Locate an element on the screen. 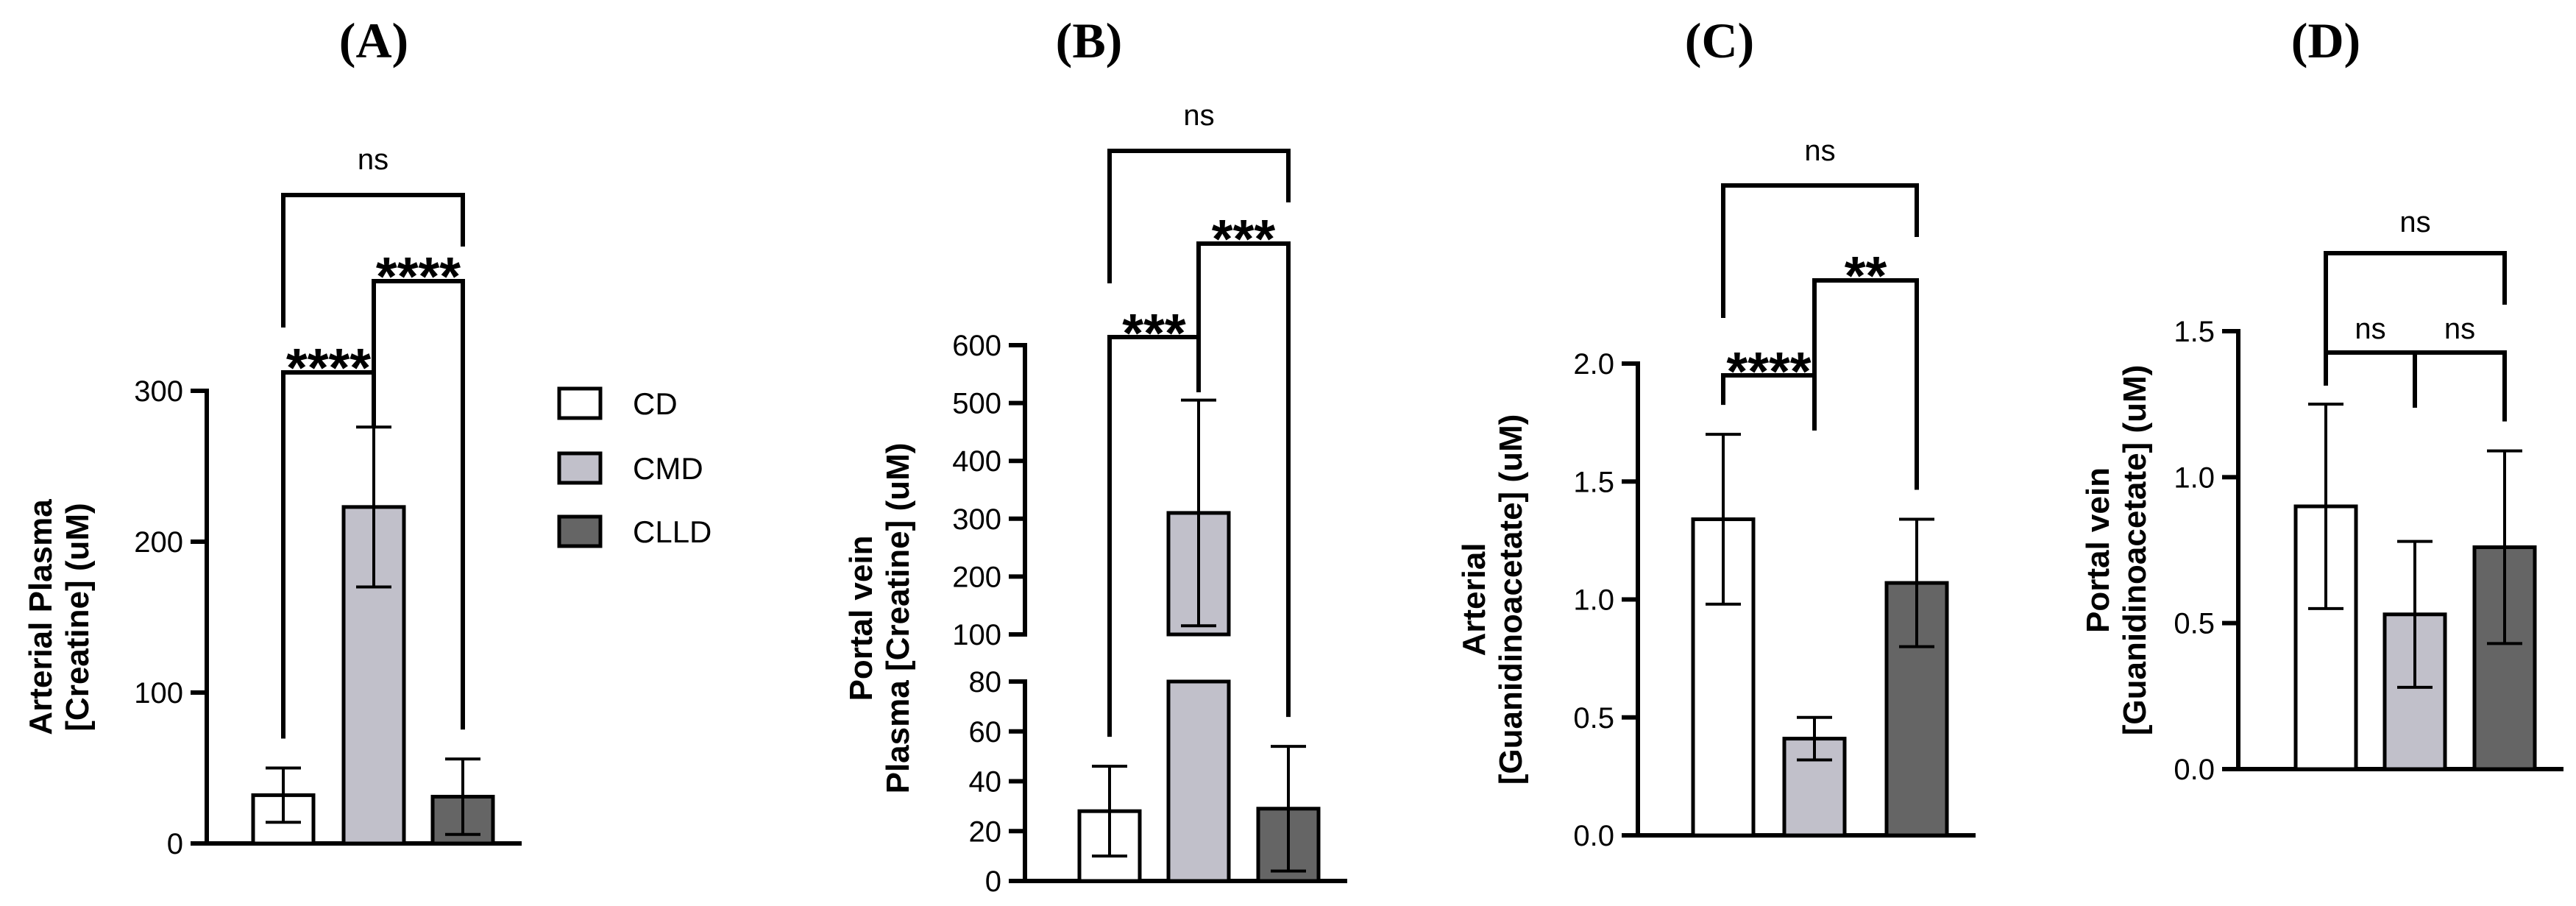  legend-swatch-cmd is located at coordinates (580, 468).